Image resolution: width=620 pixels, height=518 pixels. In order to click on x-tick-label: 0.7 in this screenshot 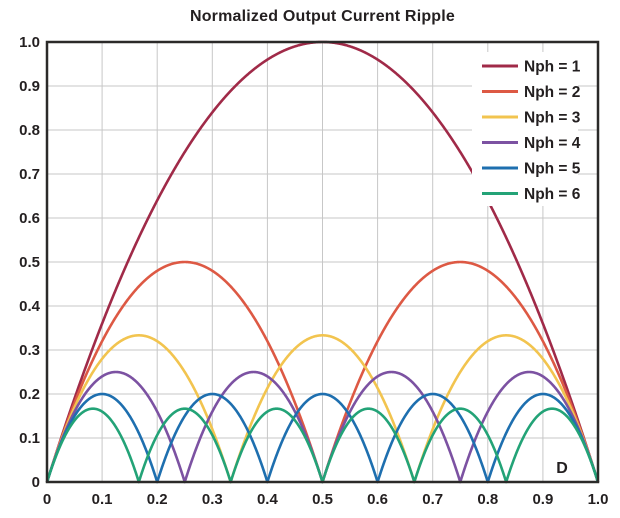, I will do `click(432, 499)`.